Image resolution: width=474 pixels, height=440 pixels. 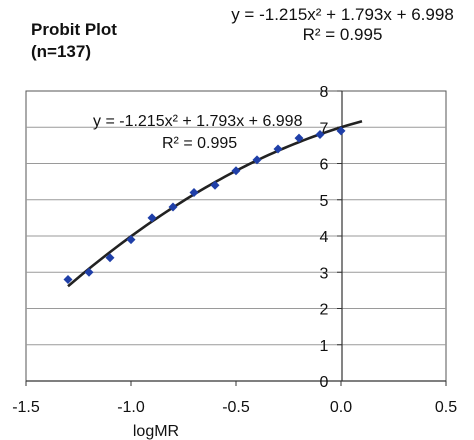 What do you see at coordinates (236, 407) in the screenshot?
I see `x-tick-label: -0.5` at bounding box center [236, 407].